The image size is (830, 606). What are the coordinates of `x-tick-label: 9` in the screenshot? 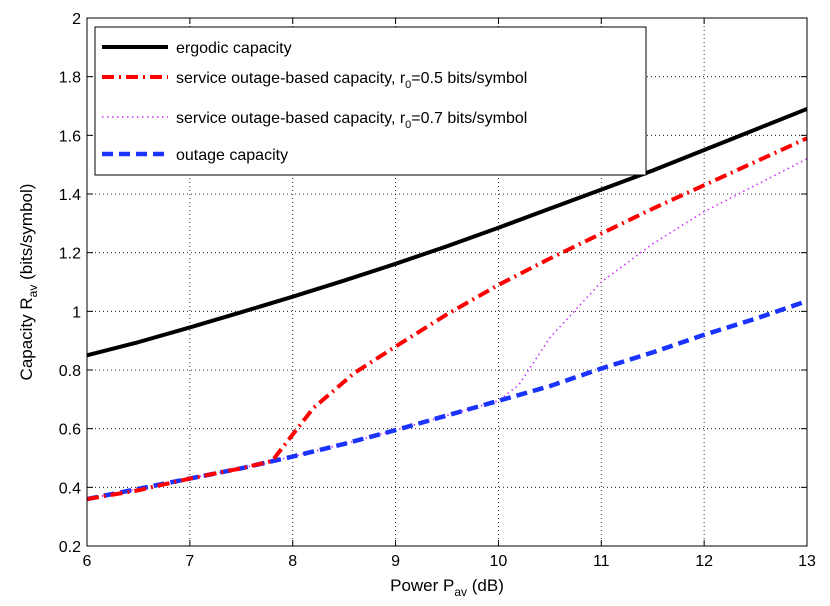 It's located at (395, 561).